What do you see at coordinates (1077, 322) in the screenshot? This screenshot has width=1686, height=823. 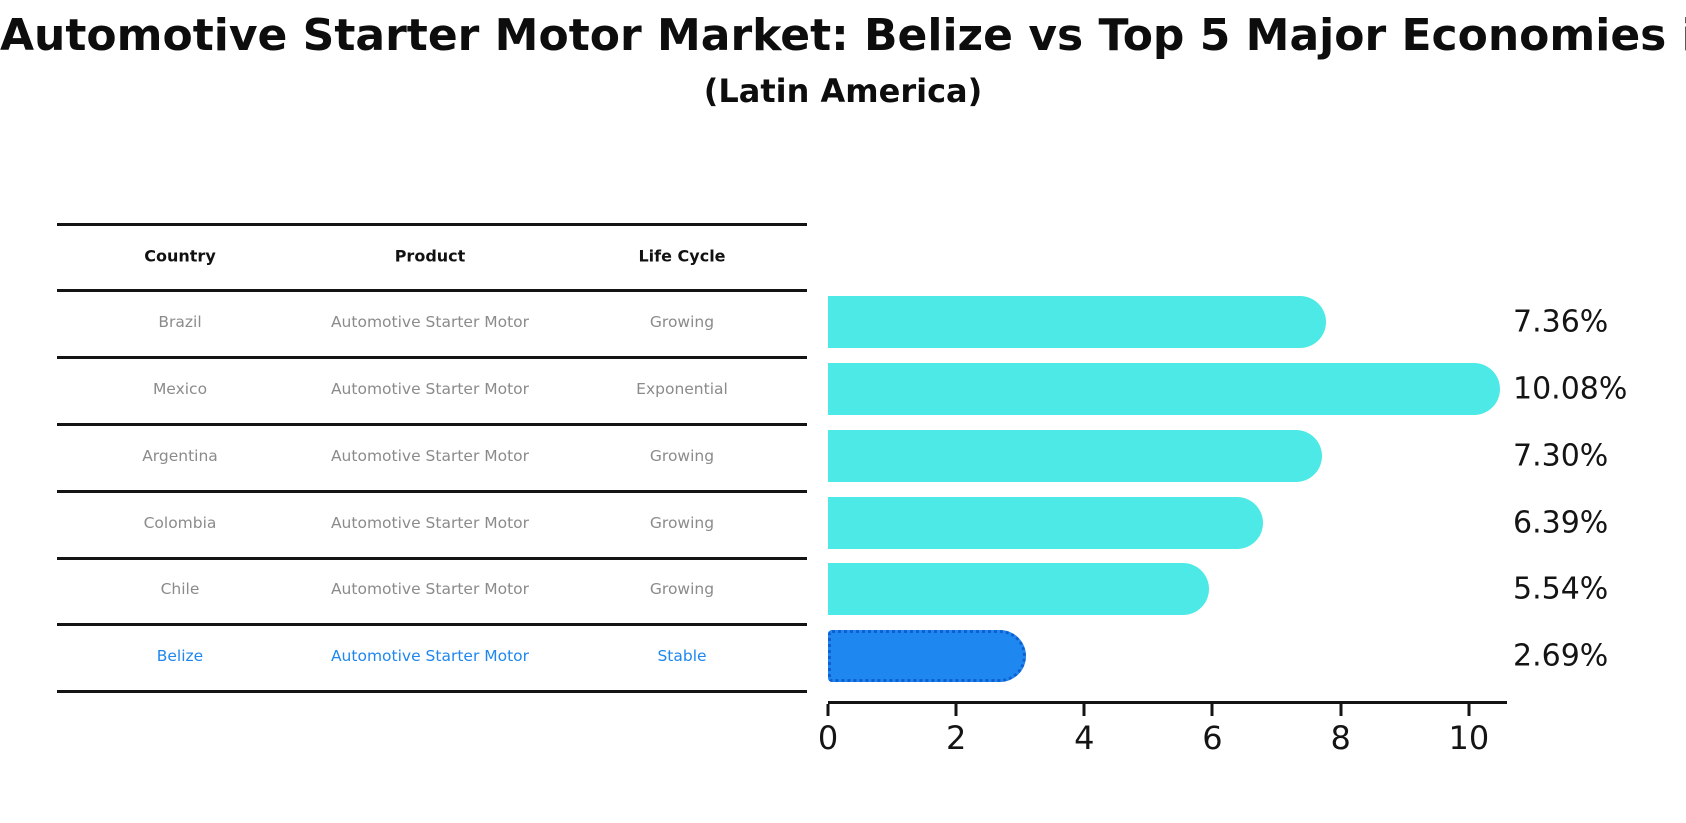 I see `bar-brazil` at bounding box center [1077, 322].